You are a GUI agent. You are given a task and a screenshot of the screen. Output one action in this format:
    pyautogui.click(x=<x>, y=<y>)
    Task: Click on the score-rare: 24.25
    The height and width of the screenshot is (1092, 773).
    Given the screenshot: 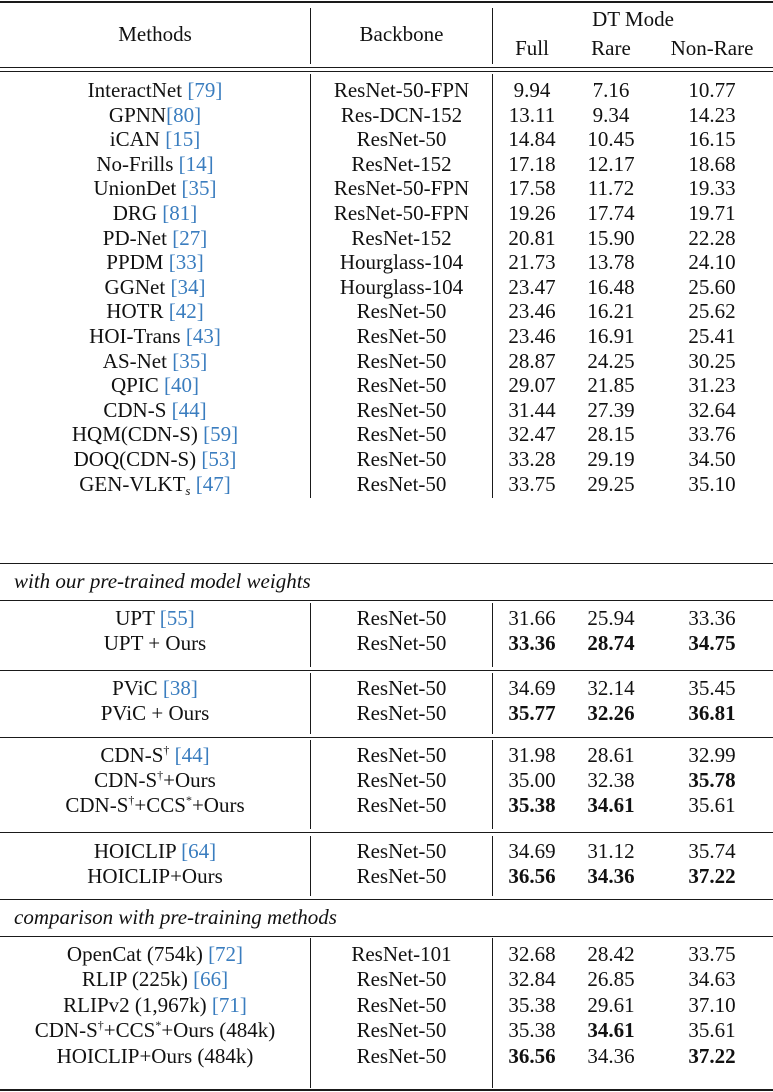 What is the action you would take?
    pyautogui.click(x=611, y=360)
    